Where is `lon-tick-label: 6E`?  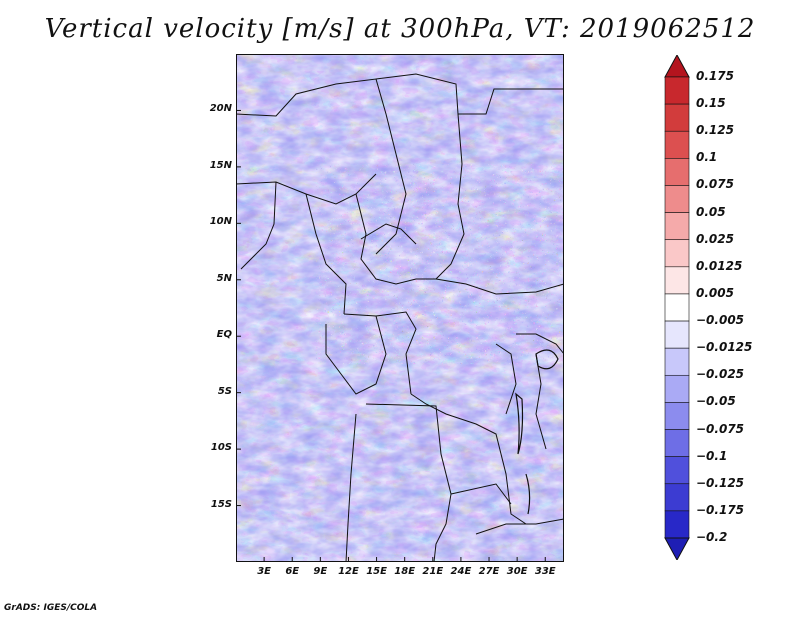 lon-tick-label: 6E is located at coordinates (292, 571).